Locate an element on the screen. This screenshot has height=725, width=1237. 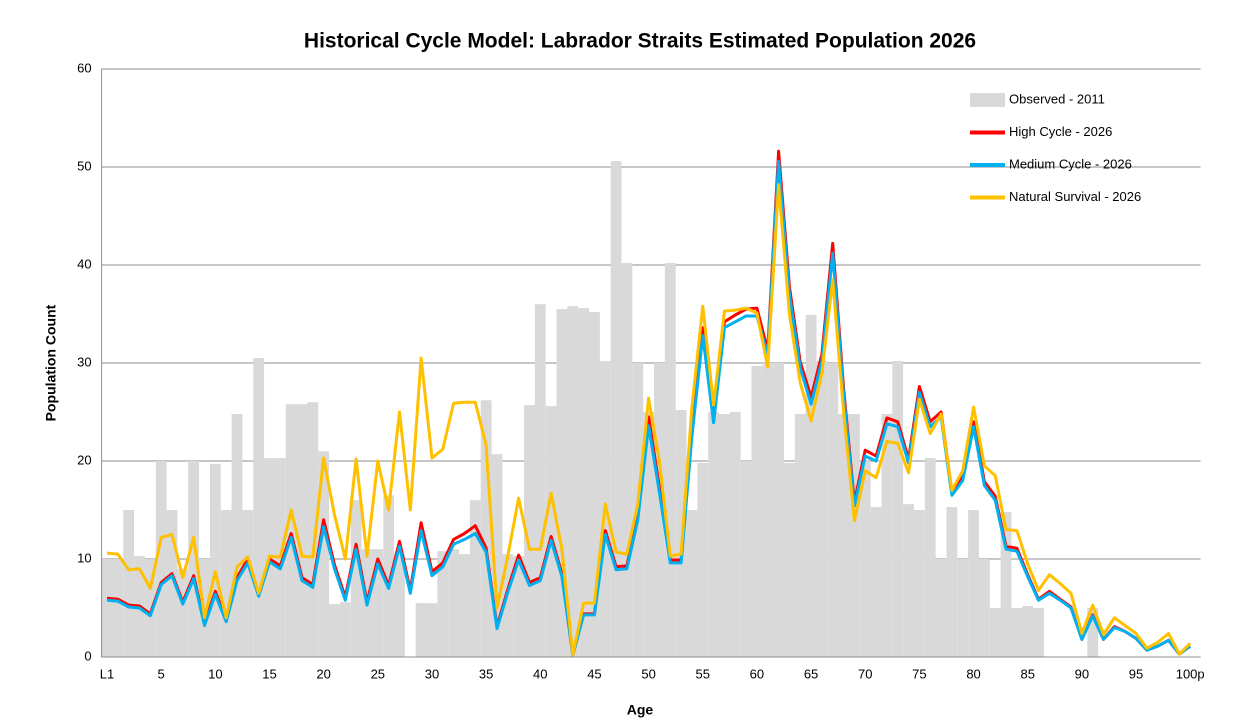
x-axis-title: Age is located at coordinates (640, 710).